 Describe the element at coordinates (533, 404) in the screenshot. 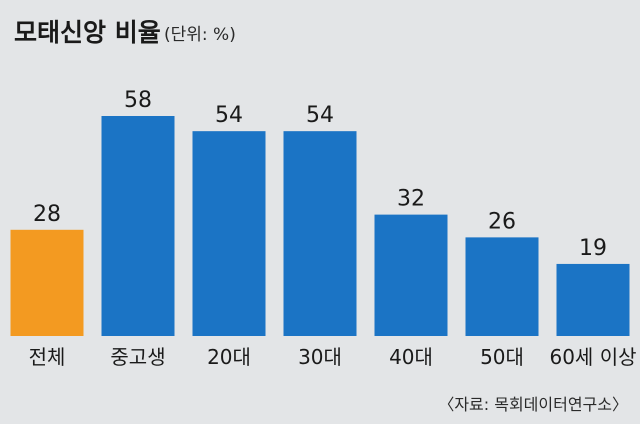

I see `source-note: 〈자료: 목회데이터연구소〉` at that location.